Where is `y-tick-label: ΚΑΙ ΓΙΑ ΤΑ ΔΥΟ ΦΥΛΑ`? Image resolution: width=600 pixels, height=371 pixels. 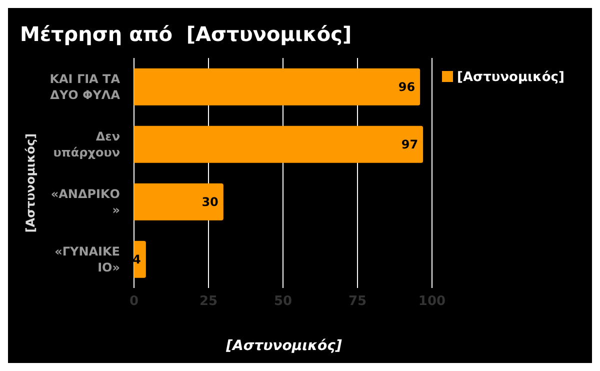 y-tick-label: ΚΑΙ ΓΙΑ ΤΑ ΔΥΟ ΦΥΛΑ is located at coordinates (85, 87).